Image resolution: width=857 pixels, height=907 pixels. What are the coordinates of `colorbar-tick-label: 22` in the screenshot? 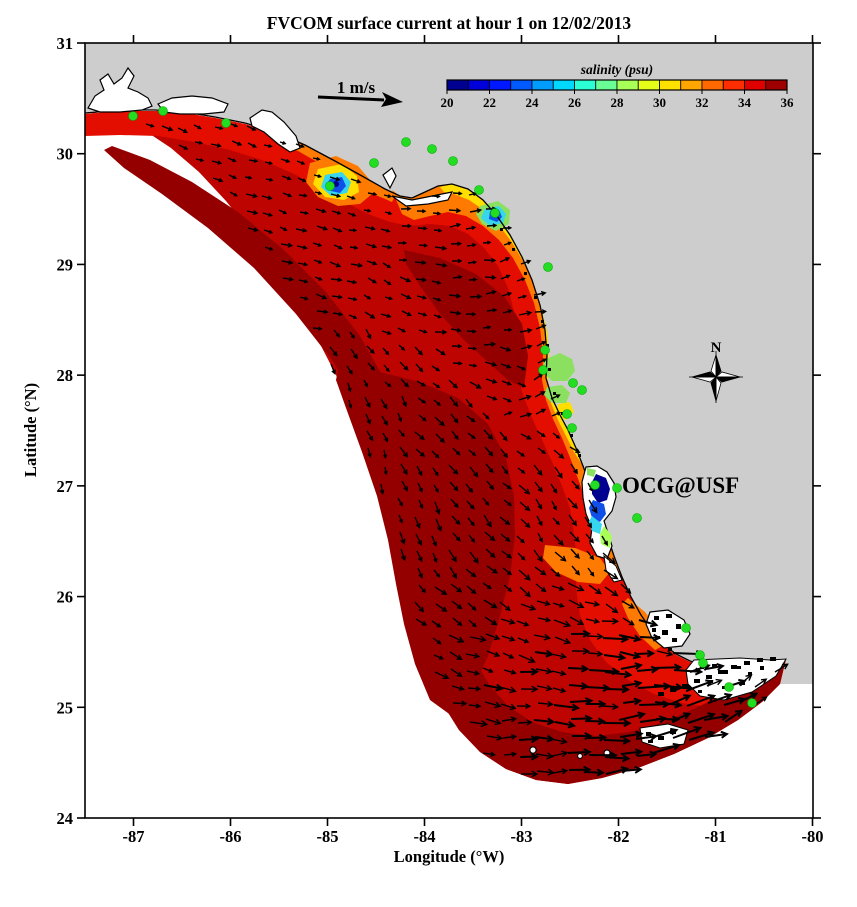 It's located at (489, 102).